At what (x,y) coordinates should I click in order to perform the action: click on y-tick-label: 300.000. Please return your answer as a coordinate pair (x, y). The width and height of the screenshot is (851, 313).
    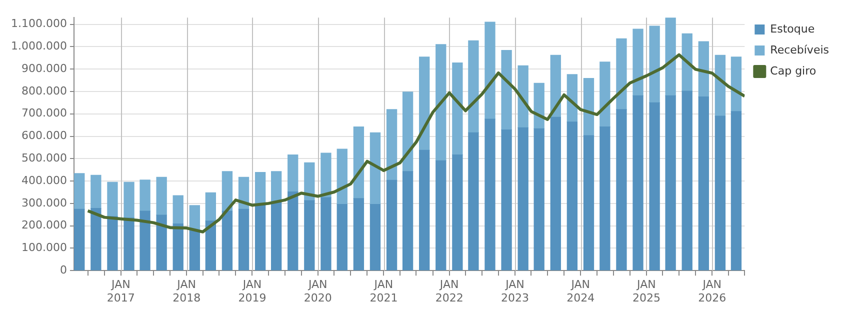
    Looking at the image, I should click on (44, 203).